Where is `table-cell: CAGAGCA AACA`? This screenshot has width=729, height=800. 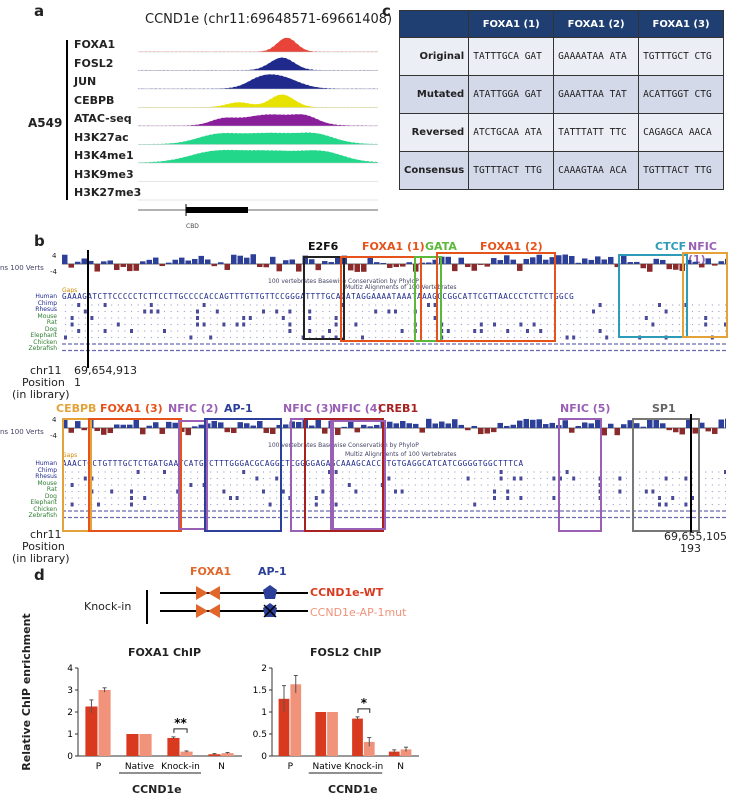 table-cell: CAGAGCA AACA is located at coordinates (681, 132).